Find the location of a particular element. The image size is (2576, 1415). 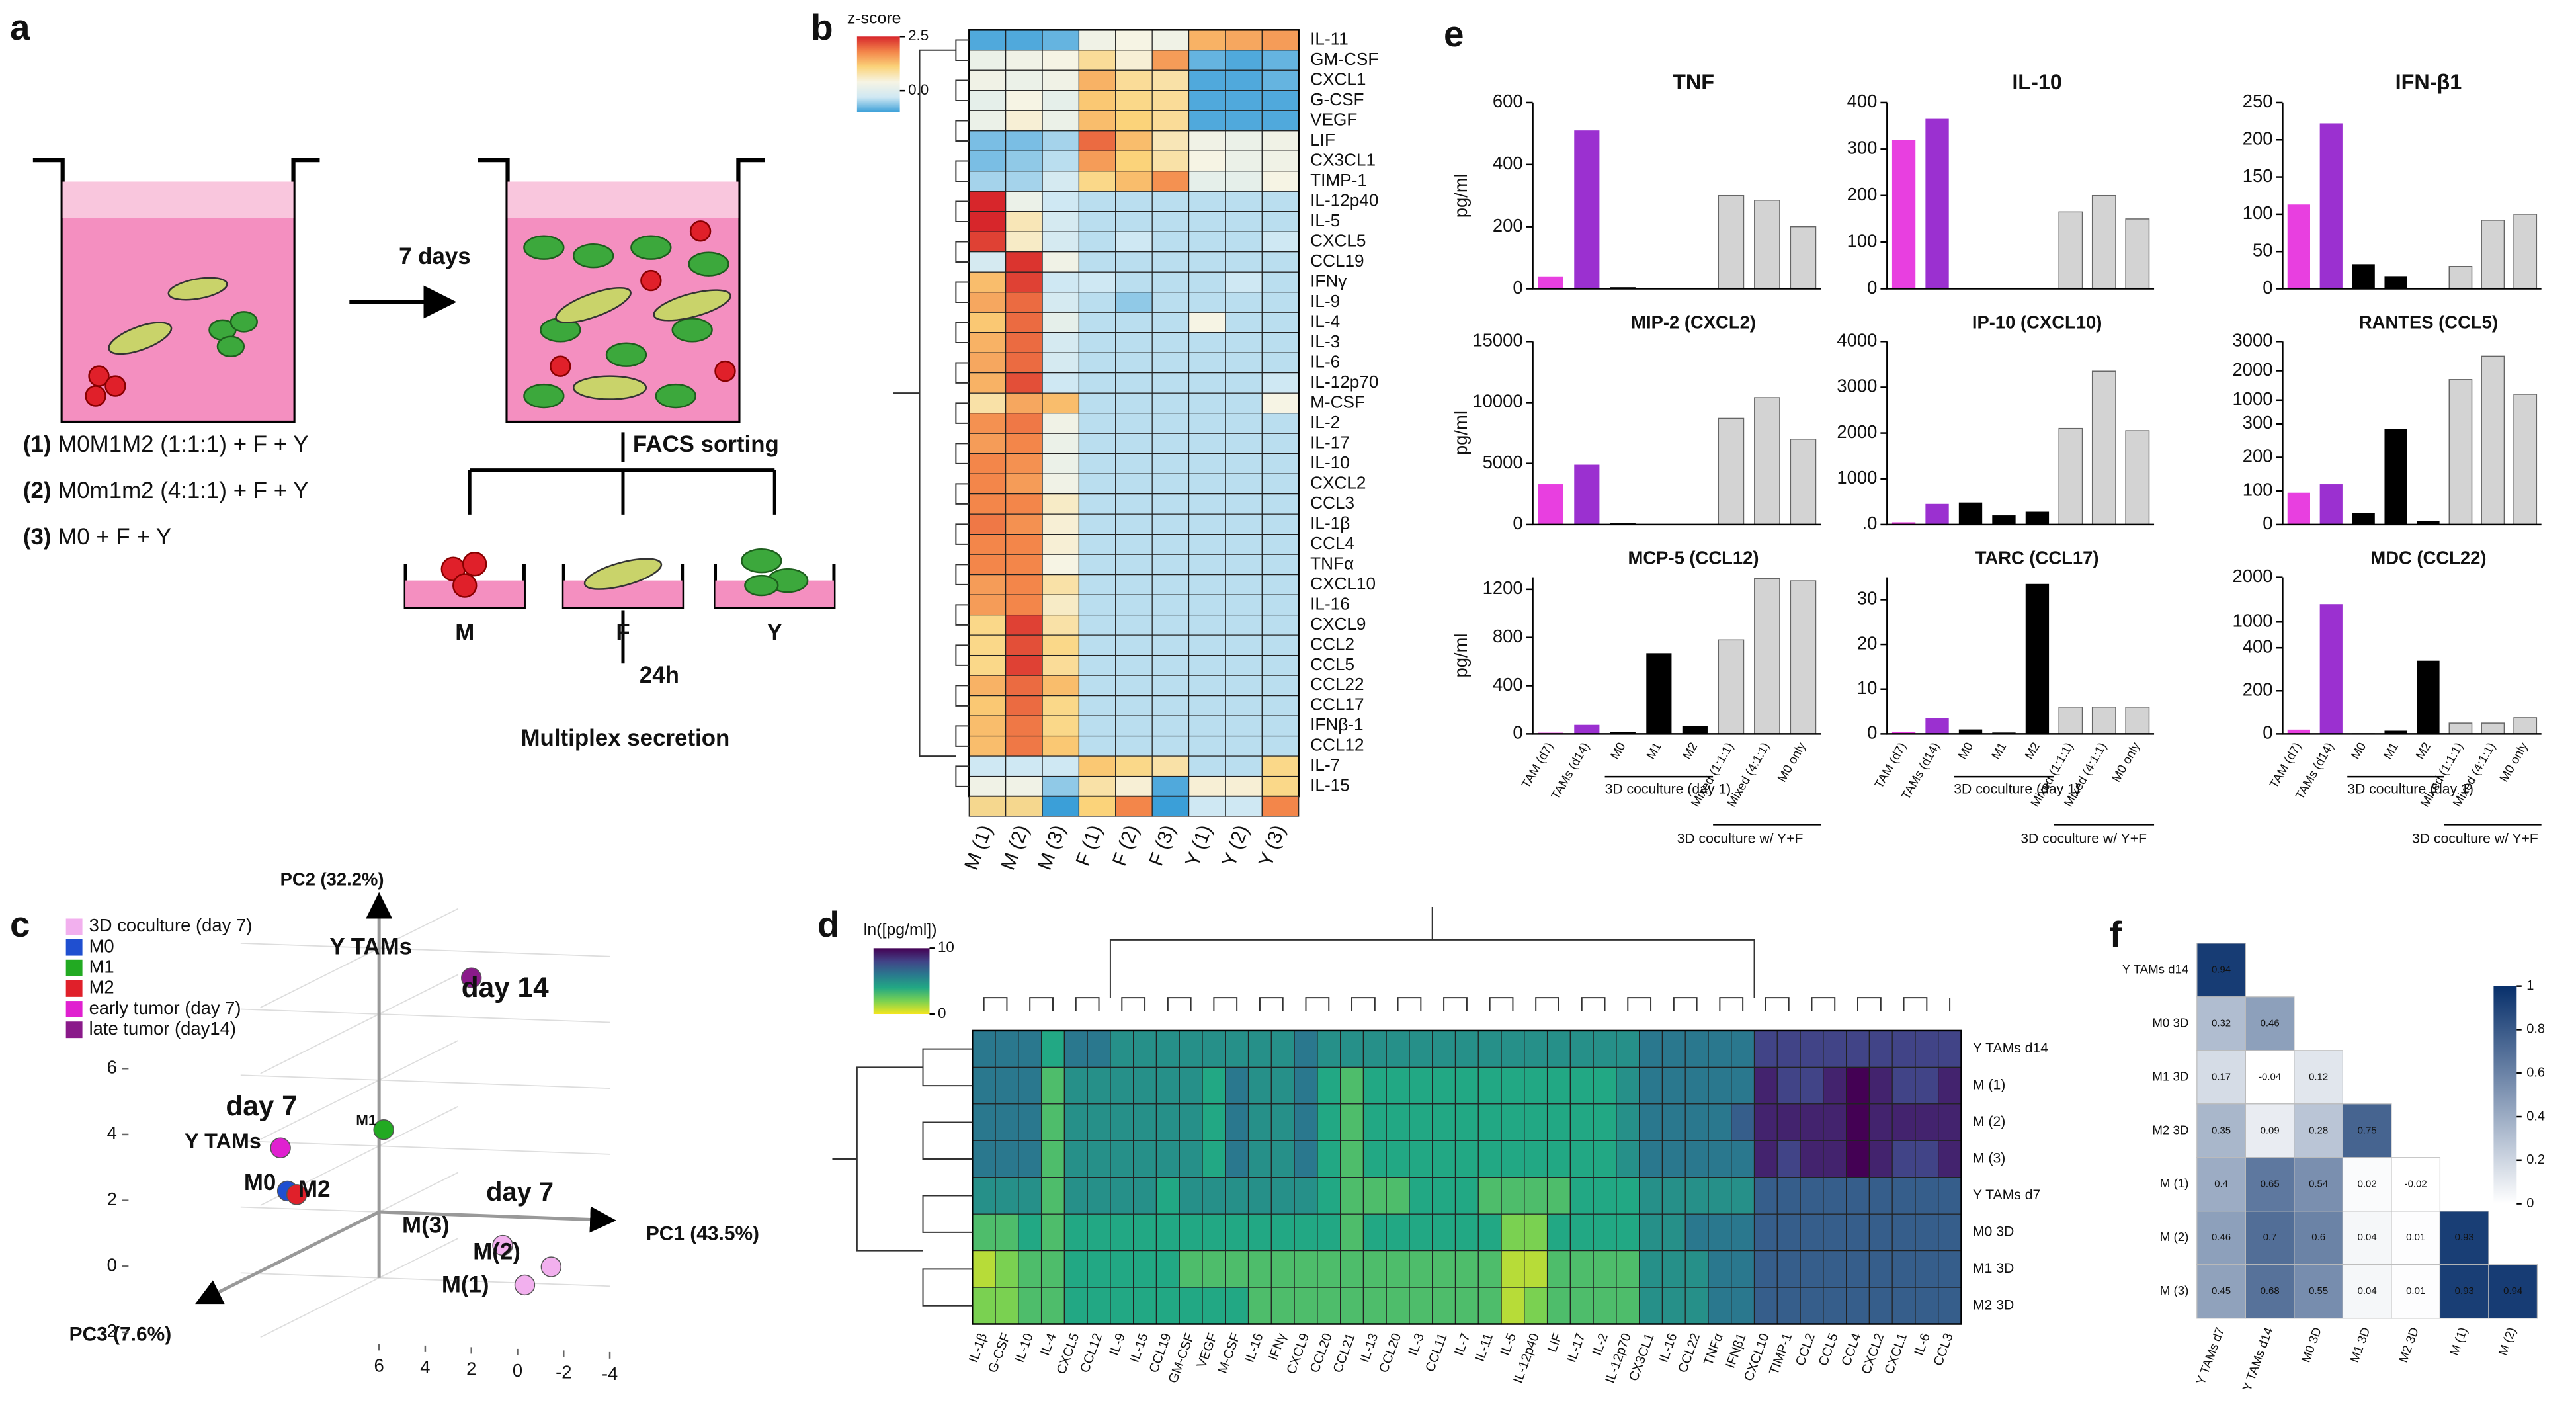

y-tick-label: 400 is located at coordinates (1508, 684).